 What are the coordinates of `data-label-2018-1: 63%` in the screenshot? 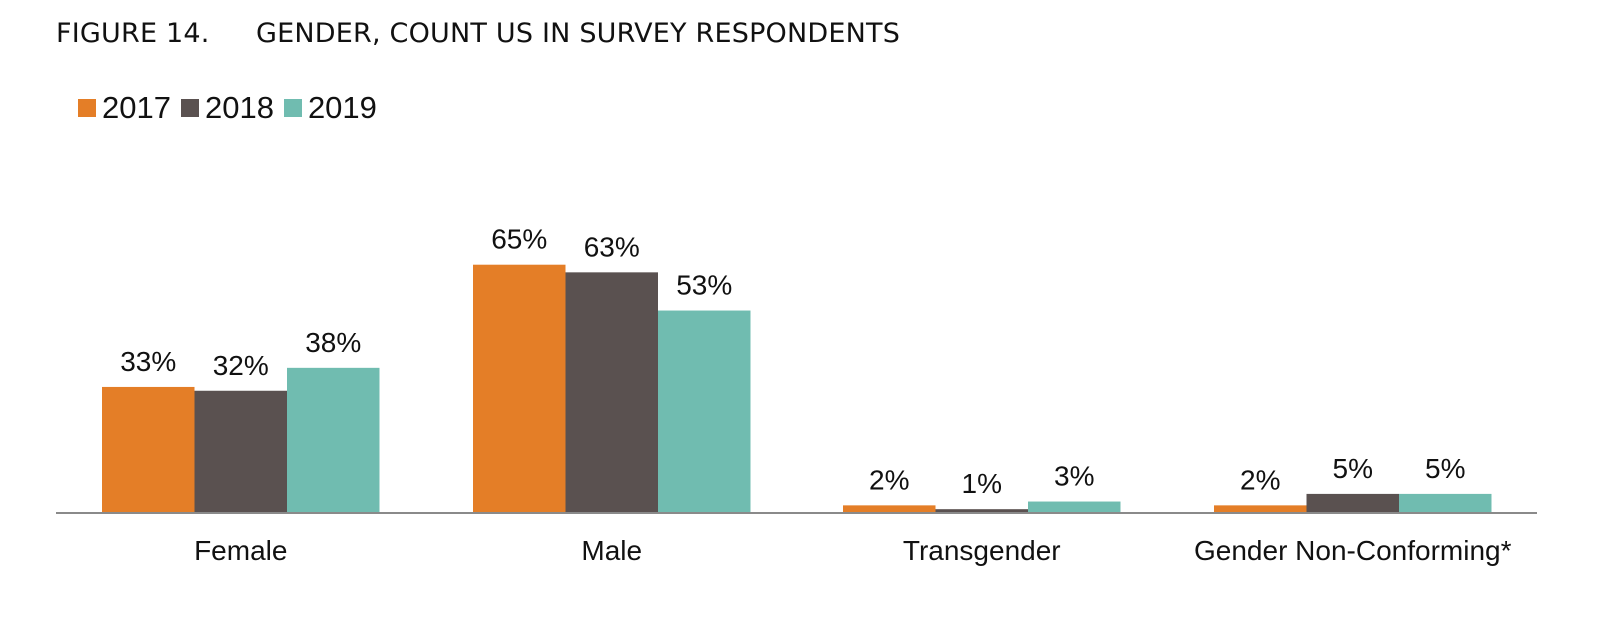 It's located at (612, 246).